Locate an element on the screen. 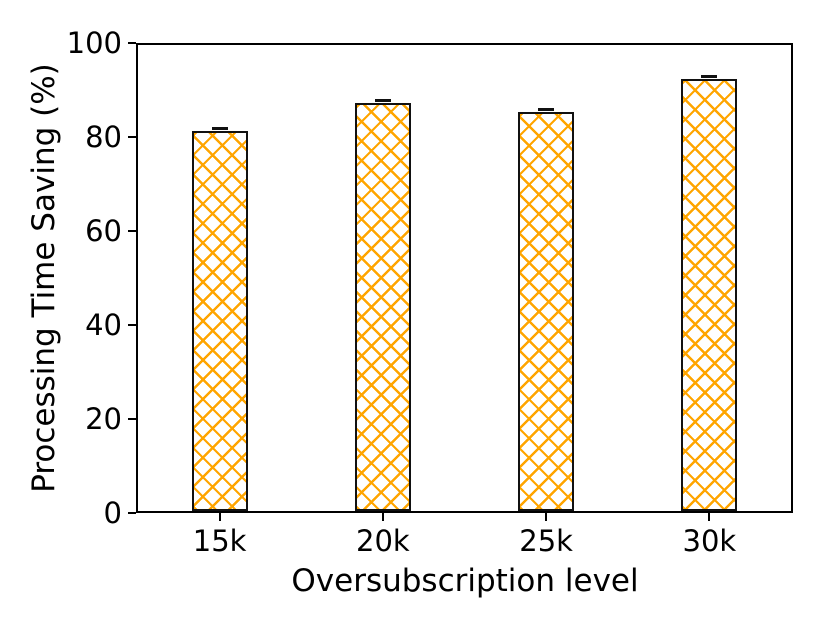 This screenshot has width=830, height=623. y-tick-label-20: 20 is located at coordinates (103, 419).